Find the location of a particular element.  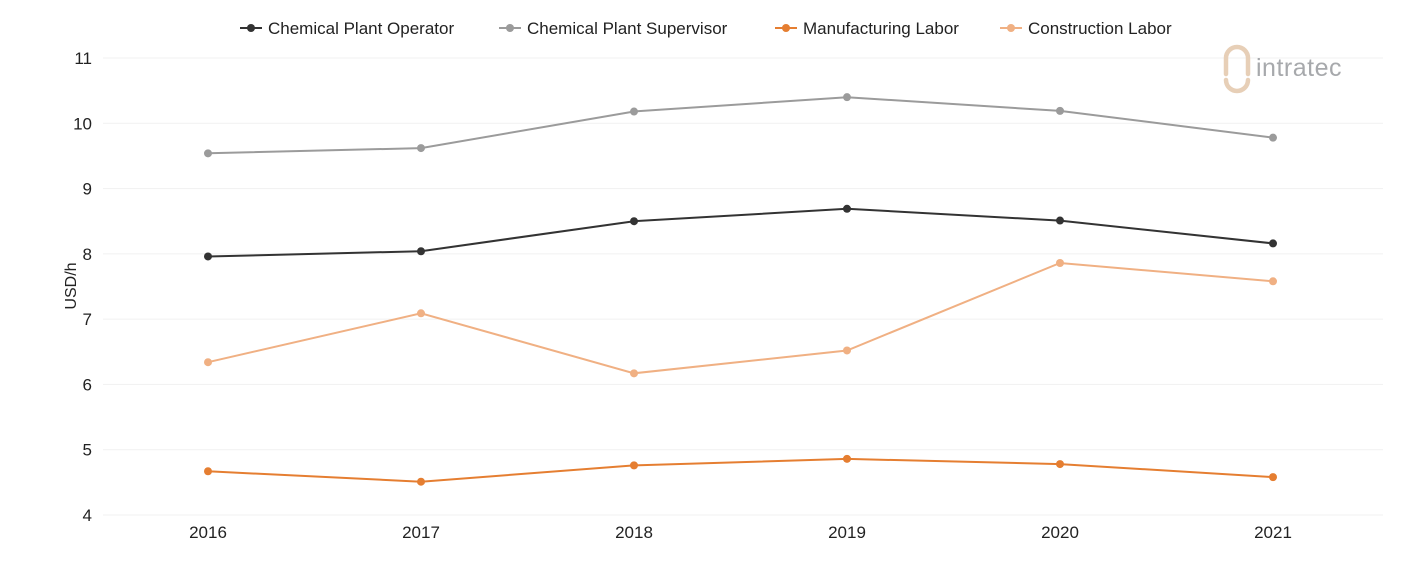

x-tick-label: 2019 is located at coordinates (847, 532).